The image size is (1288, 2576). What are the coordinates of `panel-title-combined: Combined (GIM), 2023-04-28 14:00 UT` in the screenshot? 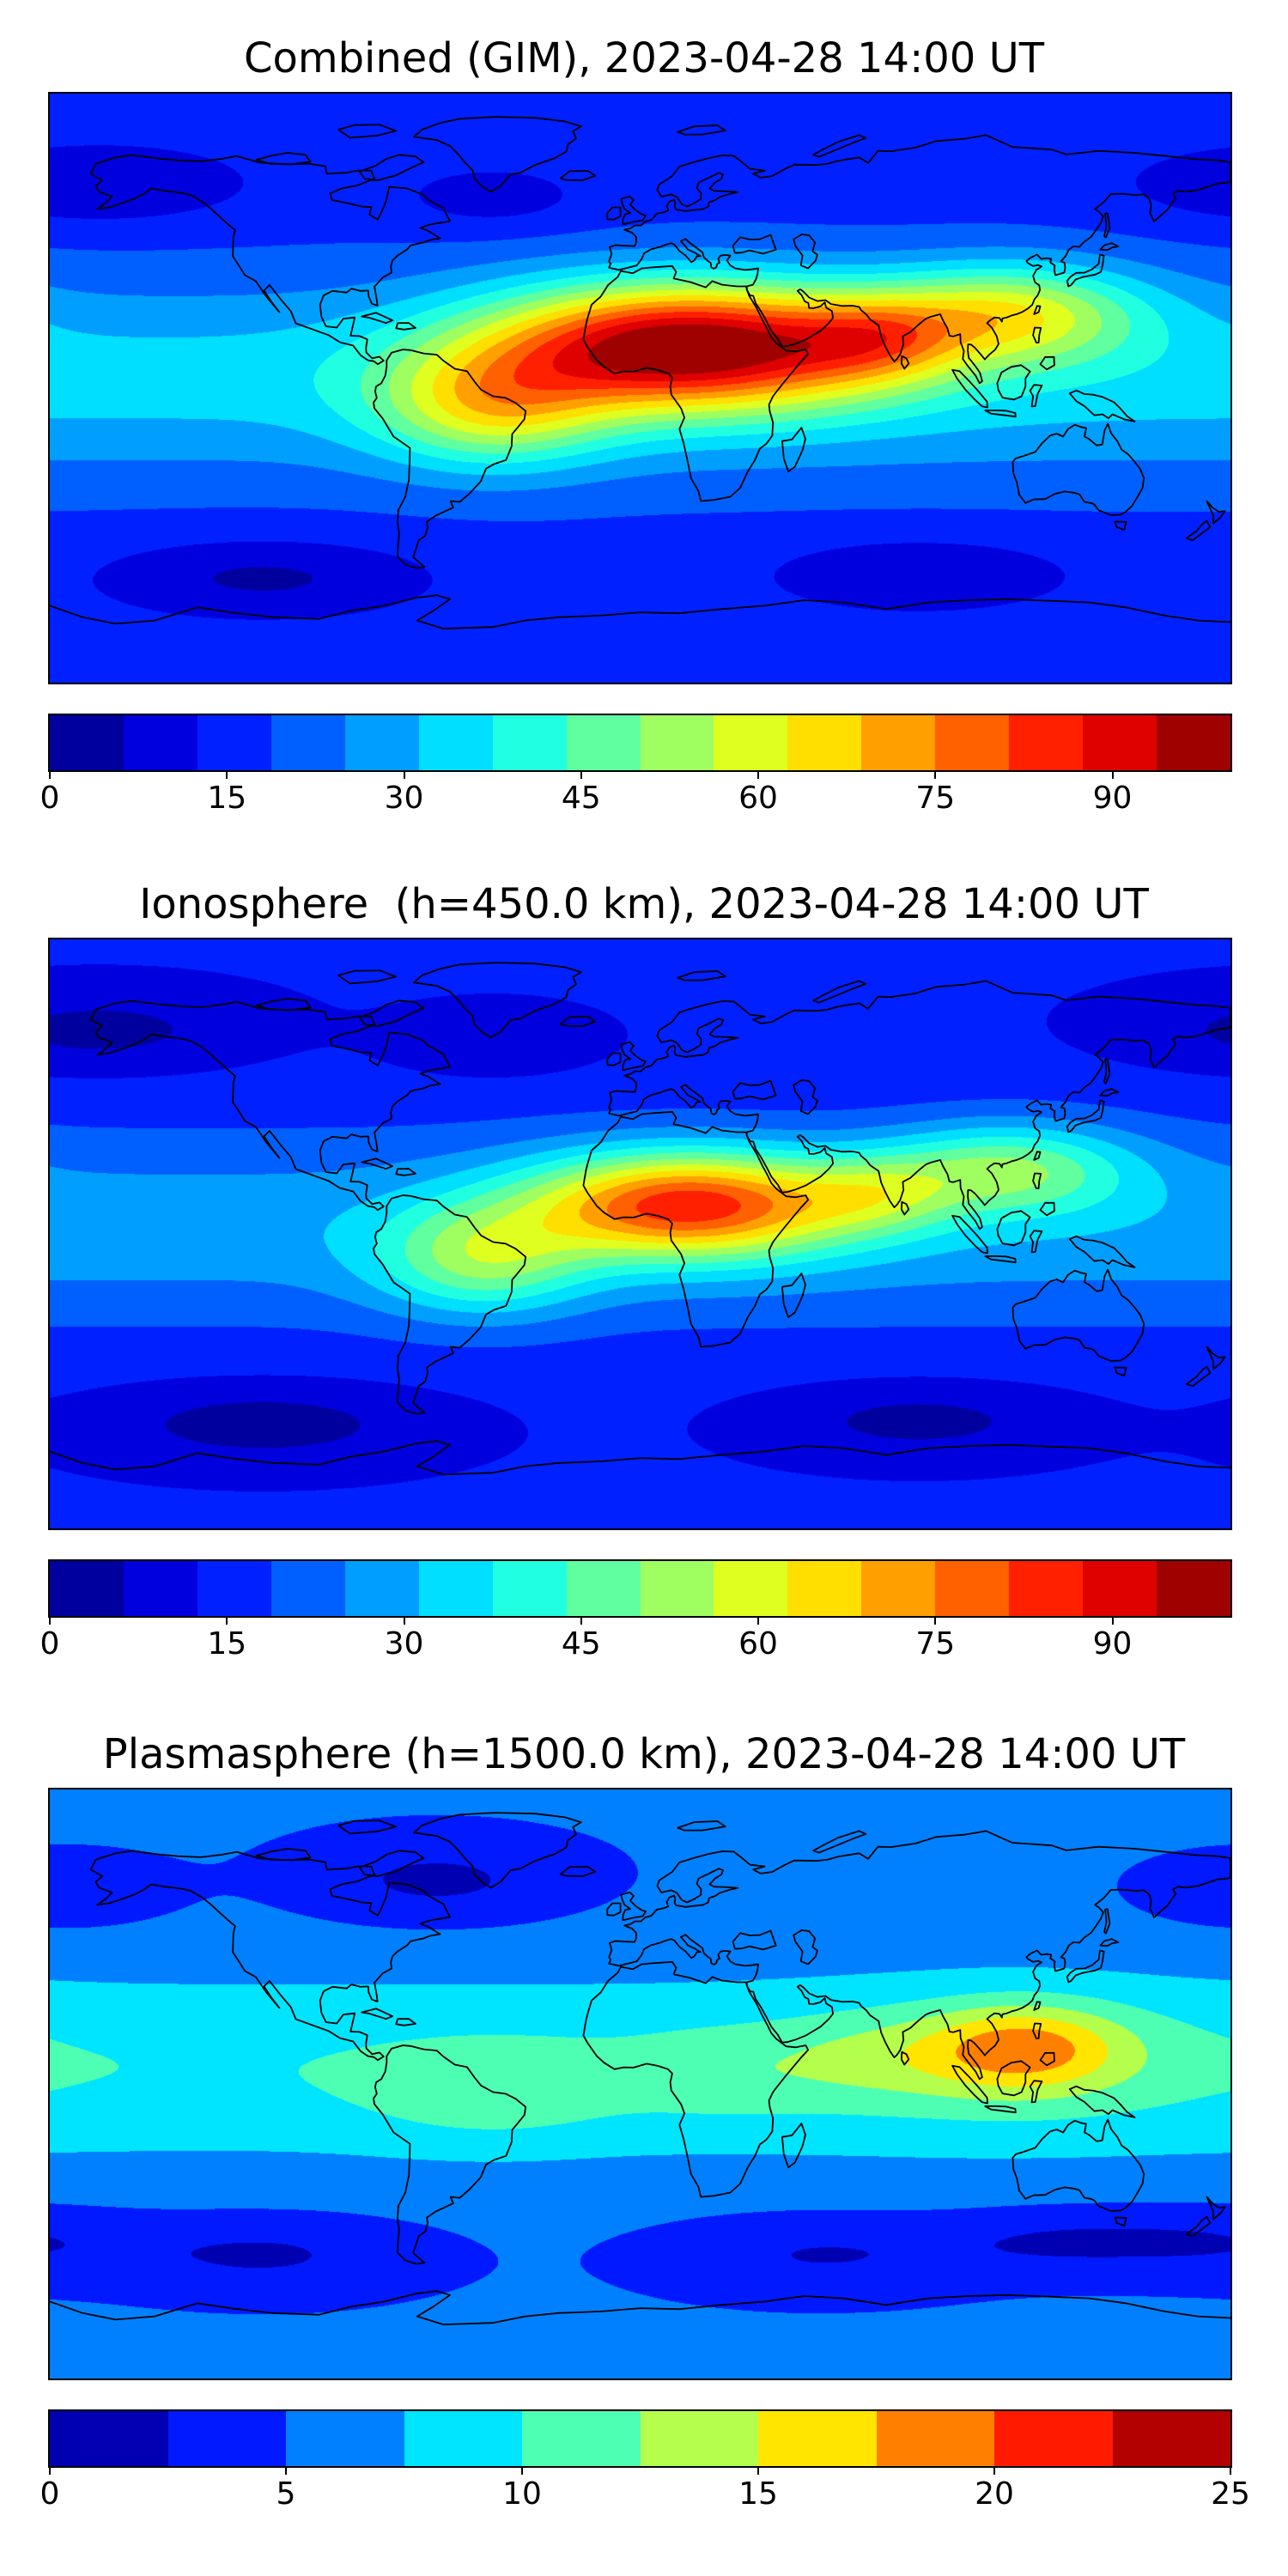 It's located at (644, 58).